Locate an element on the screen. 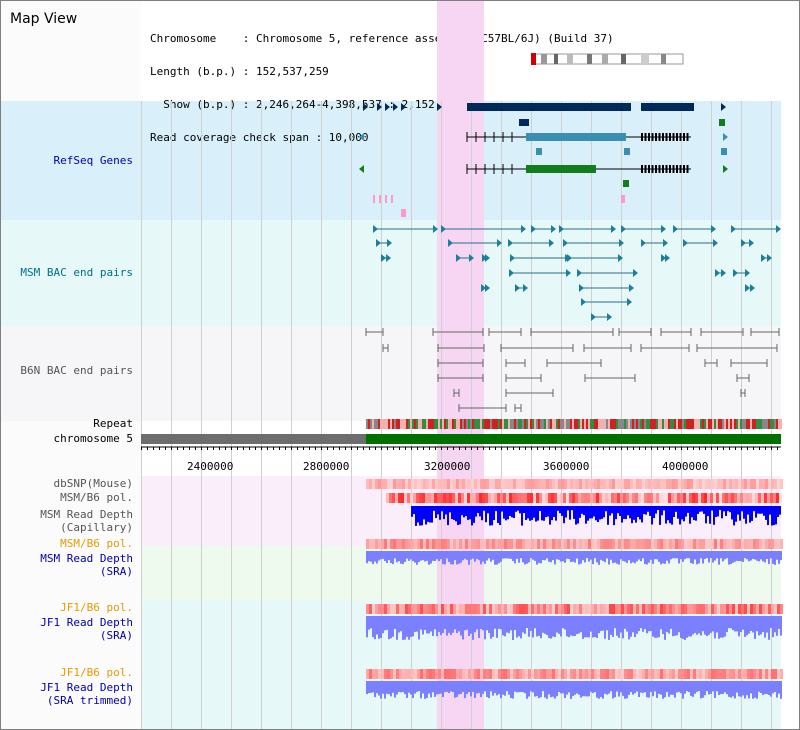 This screenshot has height=730, width=800. ideogram-band is located at coordinates (544, 59).